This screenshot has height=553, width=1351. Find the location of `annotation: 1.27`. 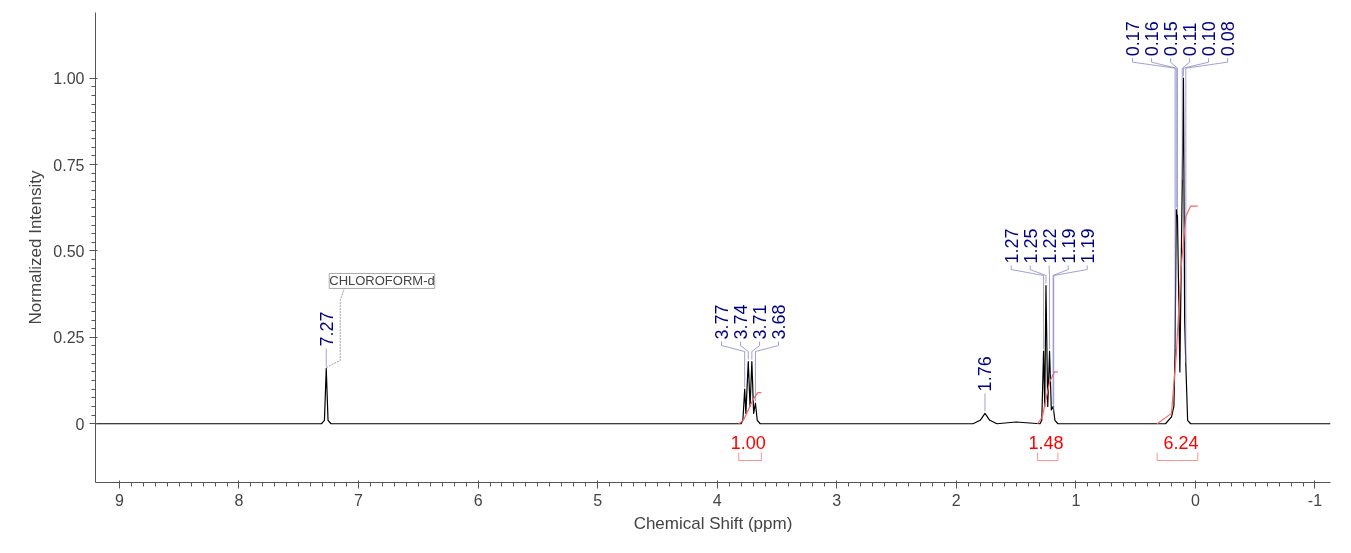

annotation: 1.27 is located at coordinates (1011, 246).